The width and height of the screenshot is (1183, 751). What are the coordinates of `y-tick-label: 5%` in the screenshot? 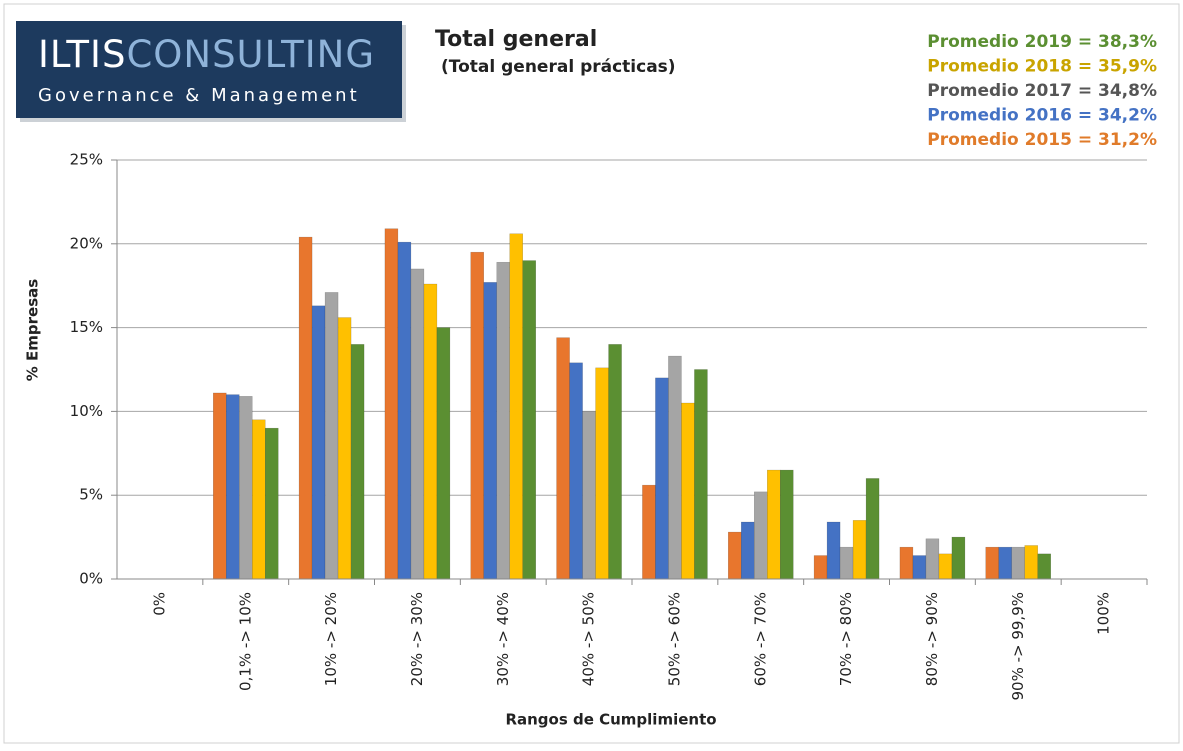 It's located at (91, 495).